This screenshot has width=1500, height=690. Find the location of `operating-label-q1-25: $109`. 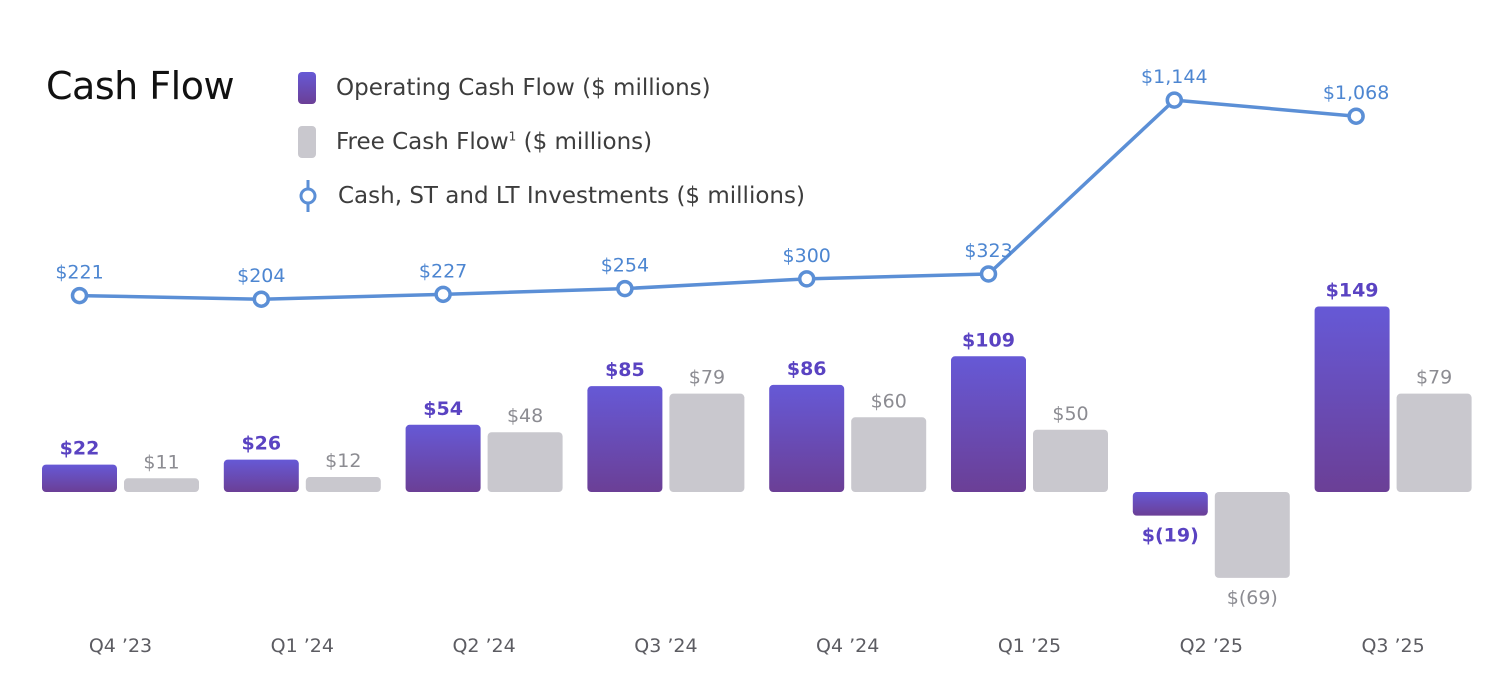

operating-label-q1-25: $109 is located at coordinates (988, 340).